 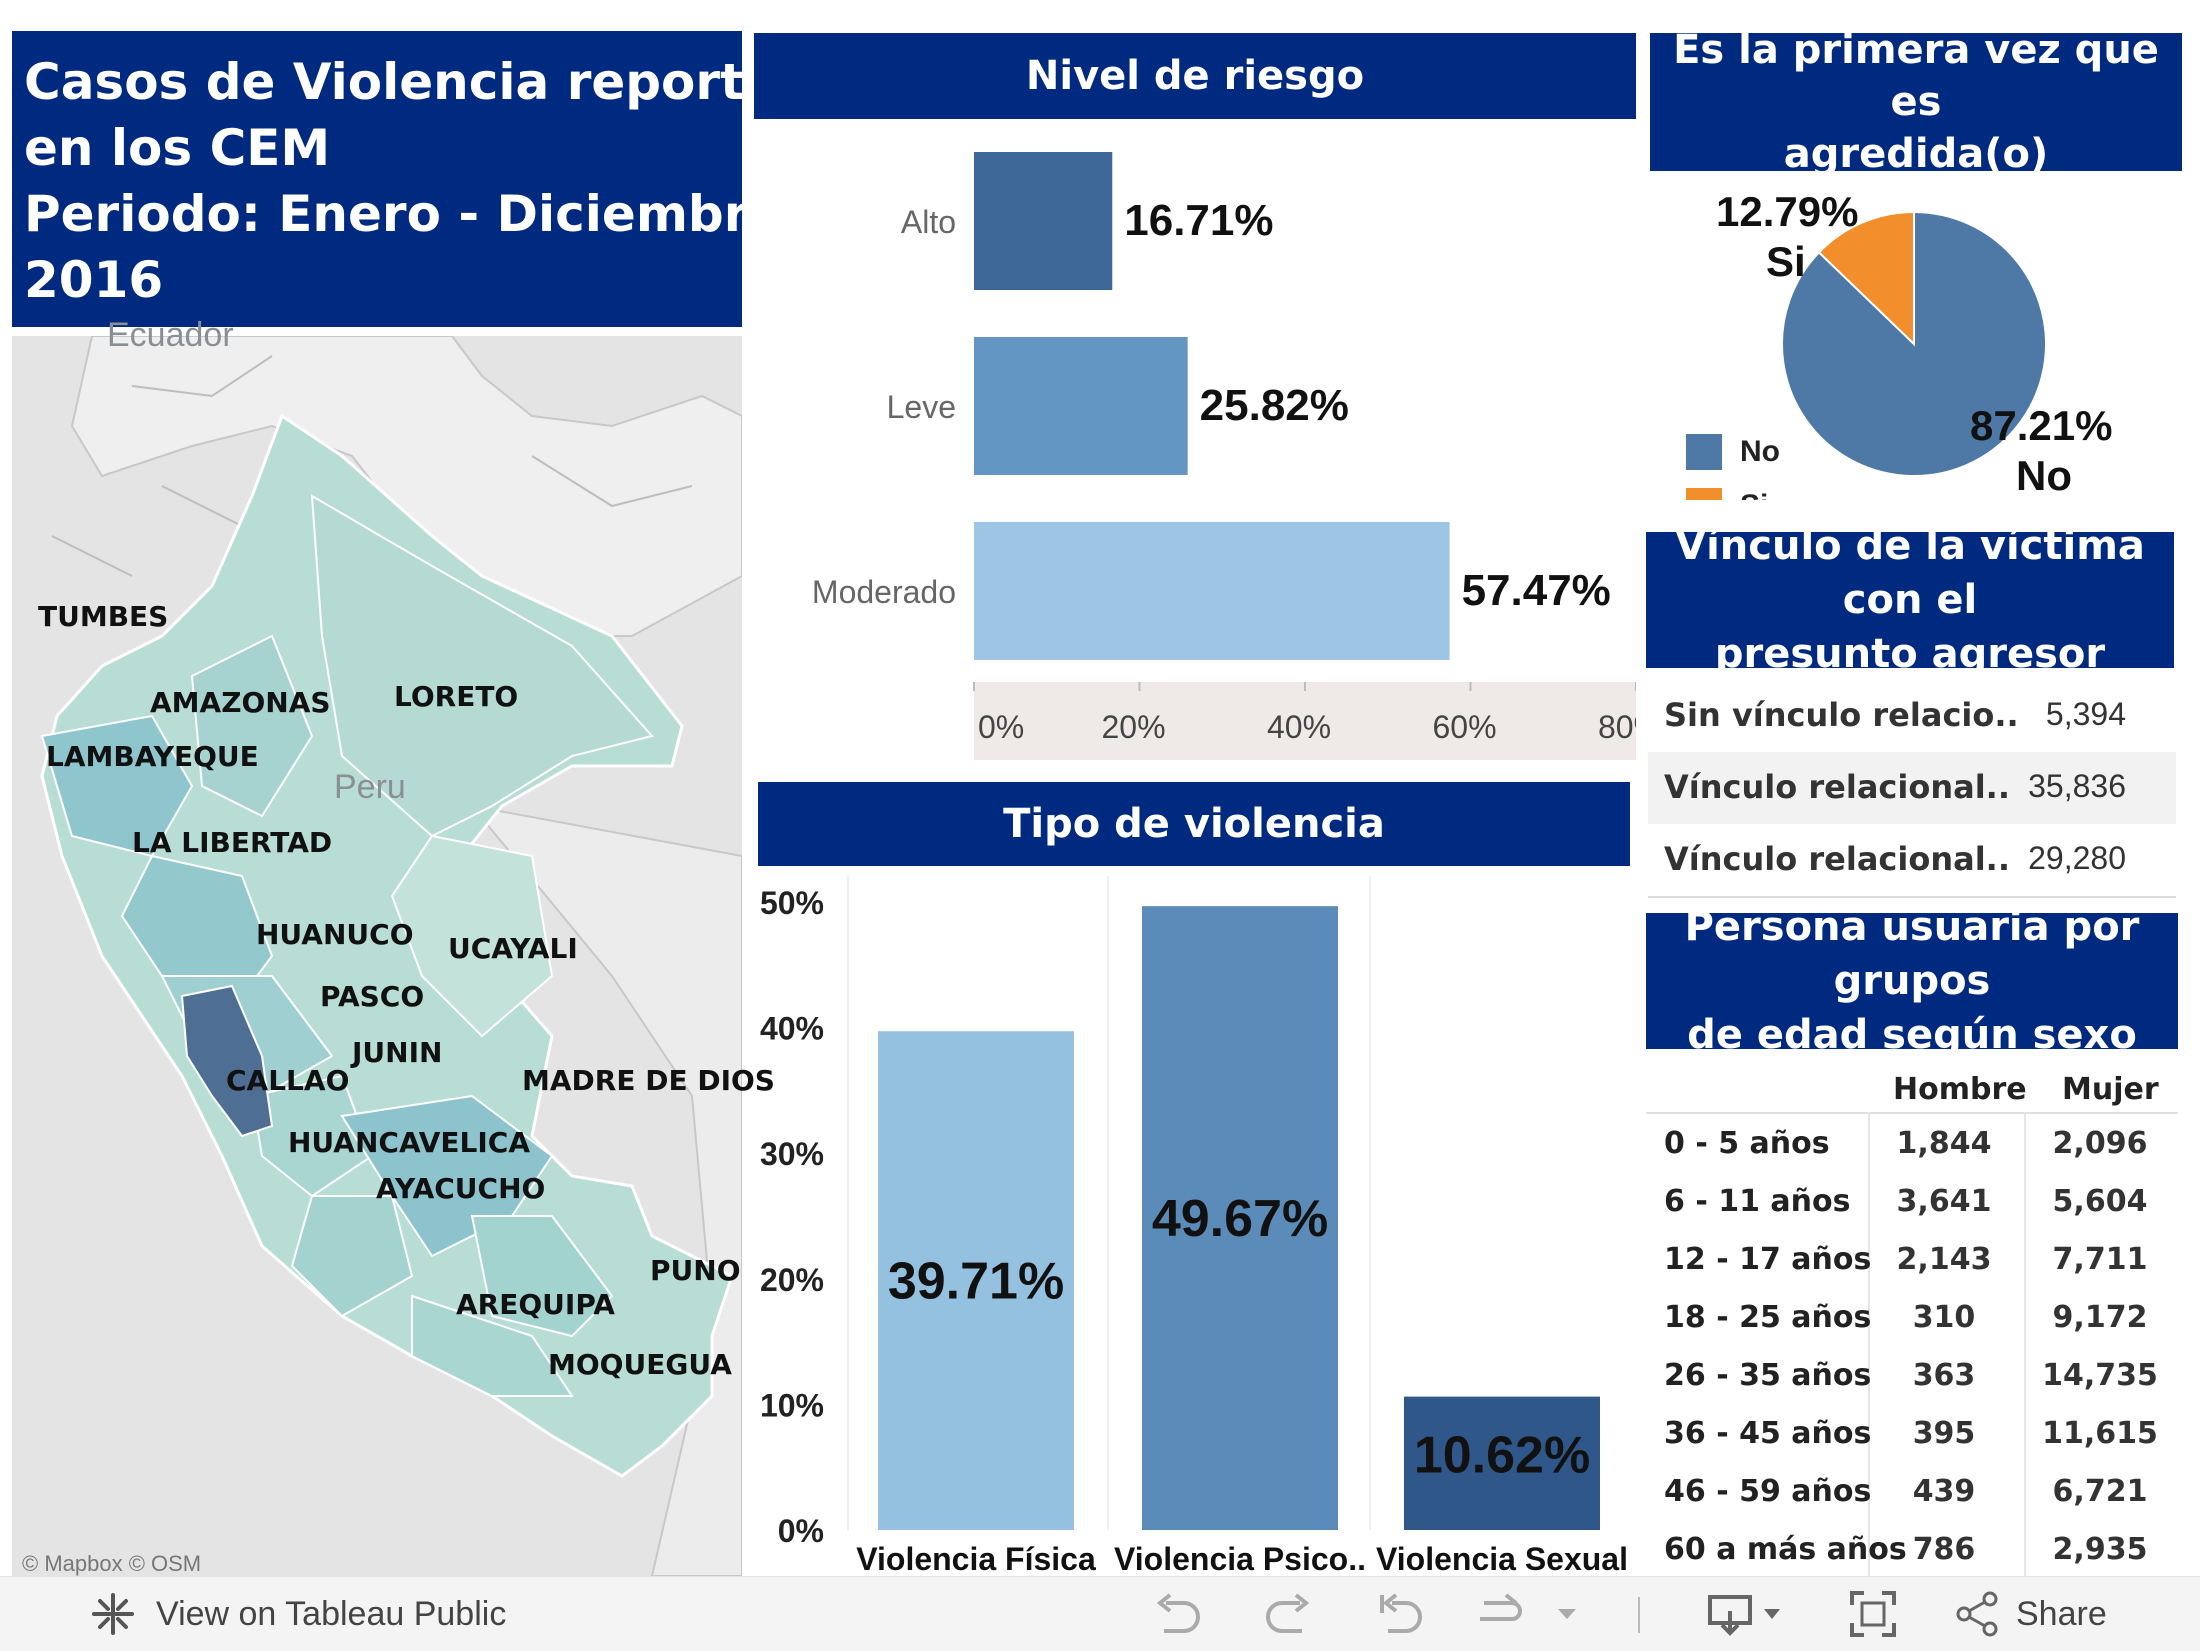 I want to click on fullscreen-button, so click(x=1873, y=1614).